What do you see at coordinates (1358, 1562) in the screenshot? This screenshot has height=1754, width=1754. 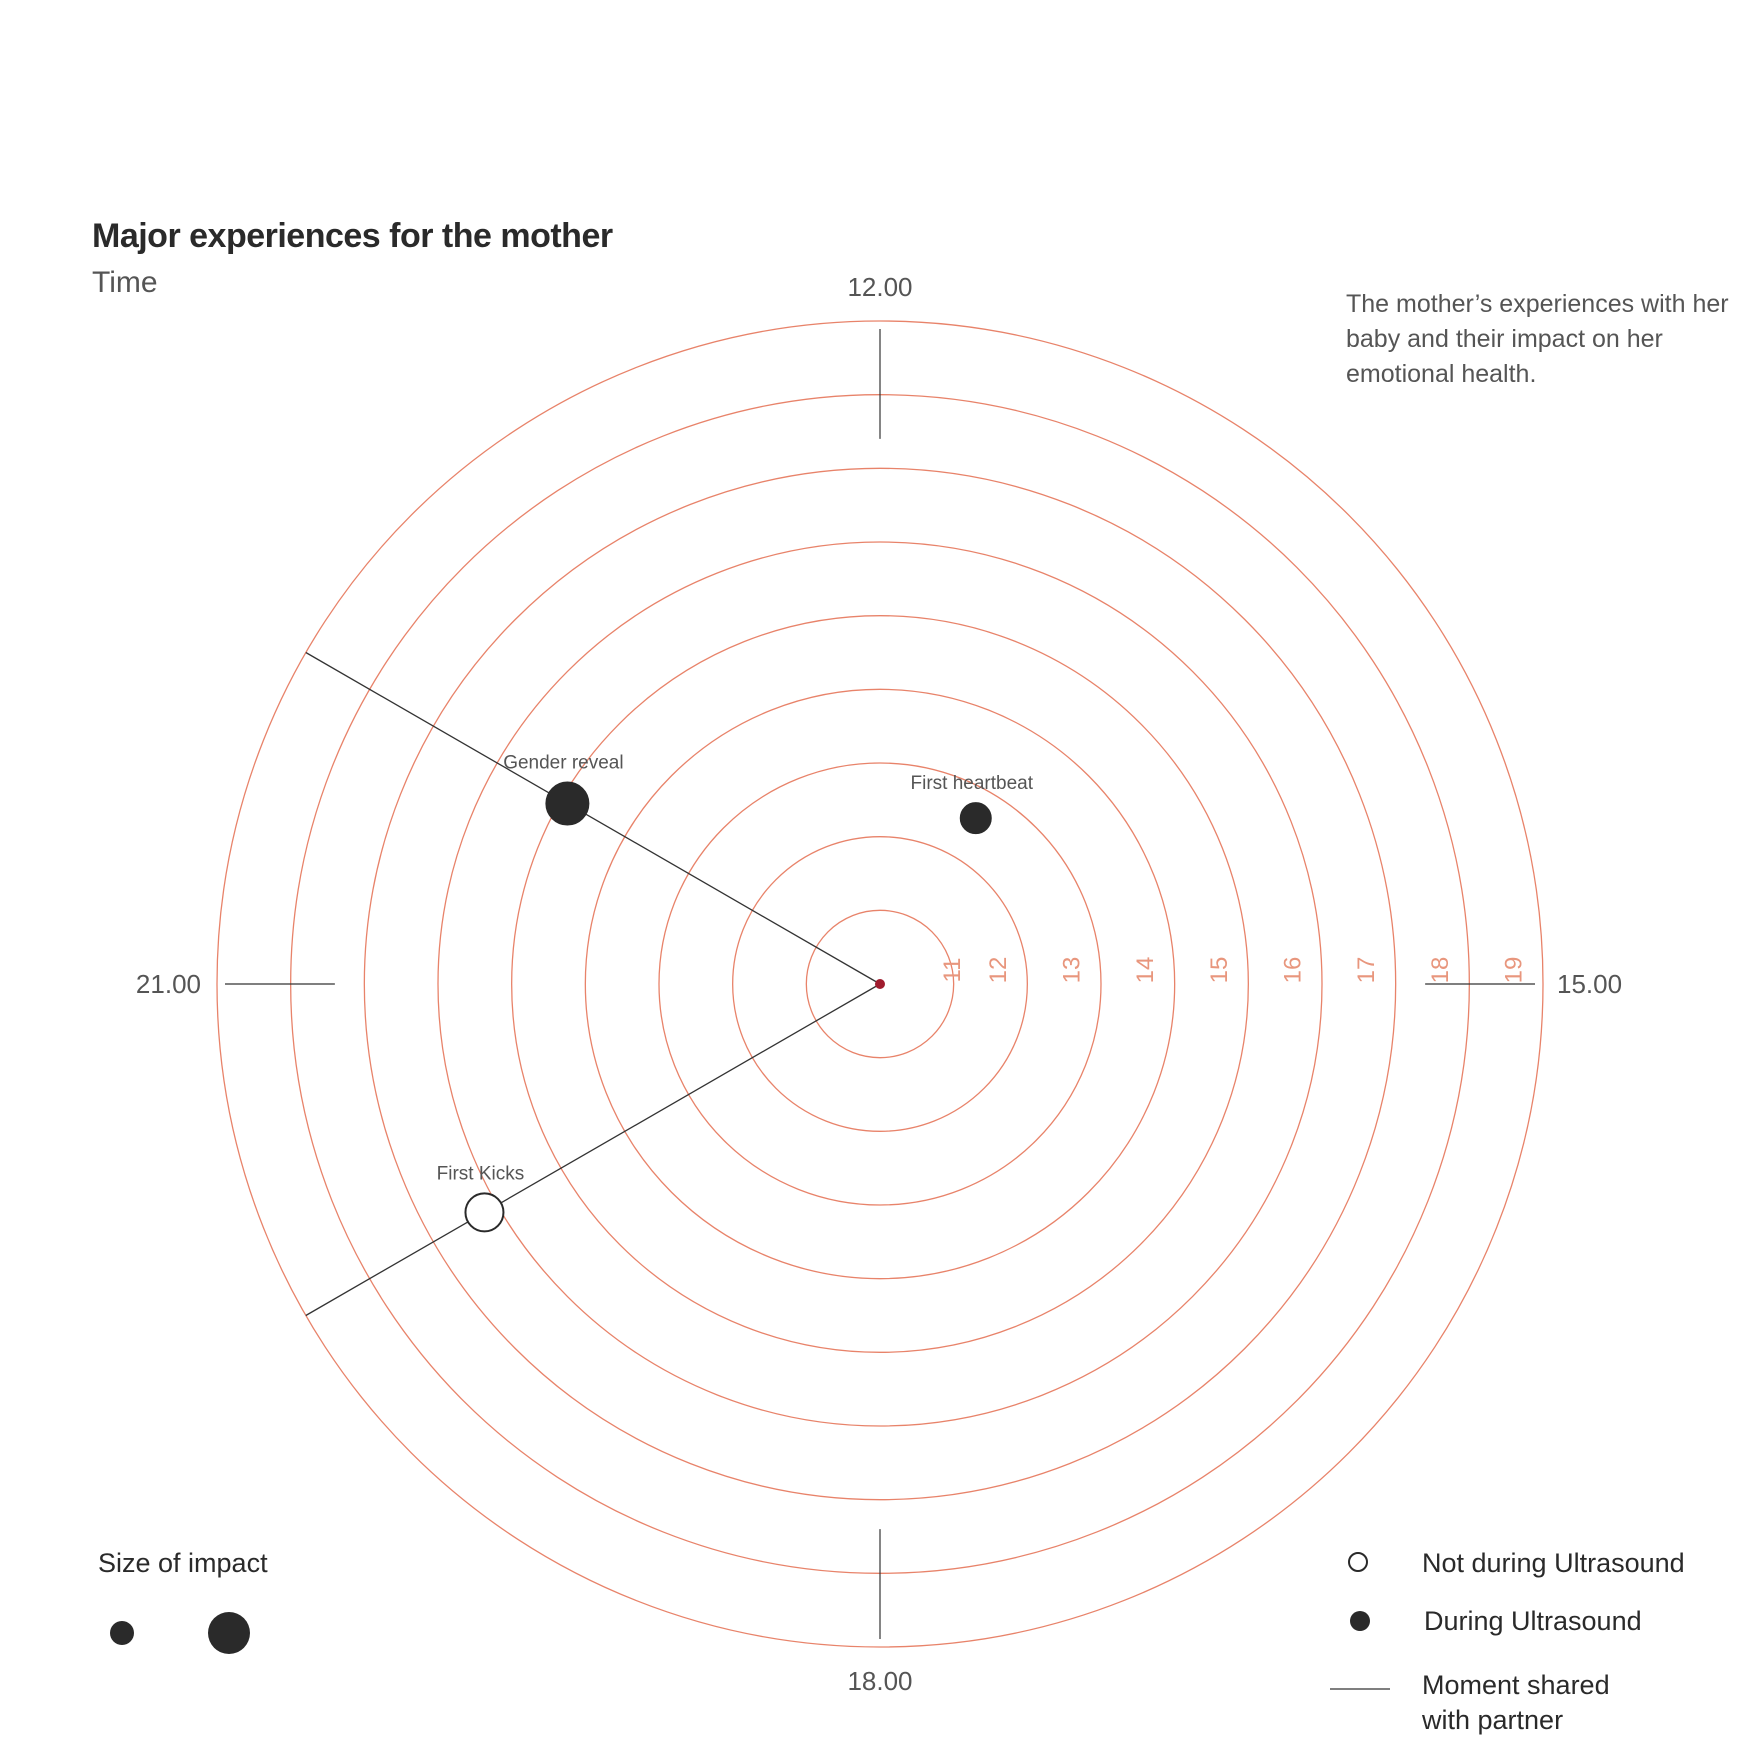 I see `legend-not-during-icon` at bounding box center [1358, 1562].